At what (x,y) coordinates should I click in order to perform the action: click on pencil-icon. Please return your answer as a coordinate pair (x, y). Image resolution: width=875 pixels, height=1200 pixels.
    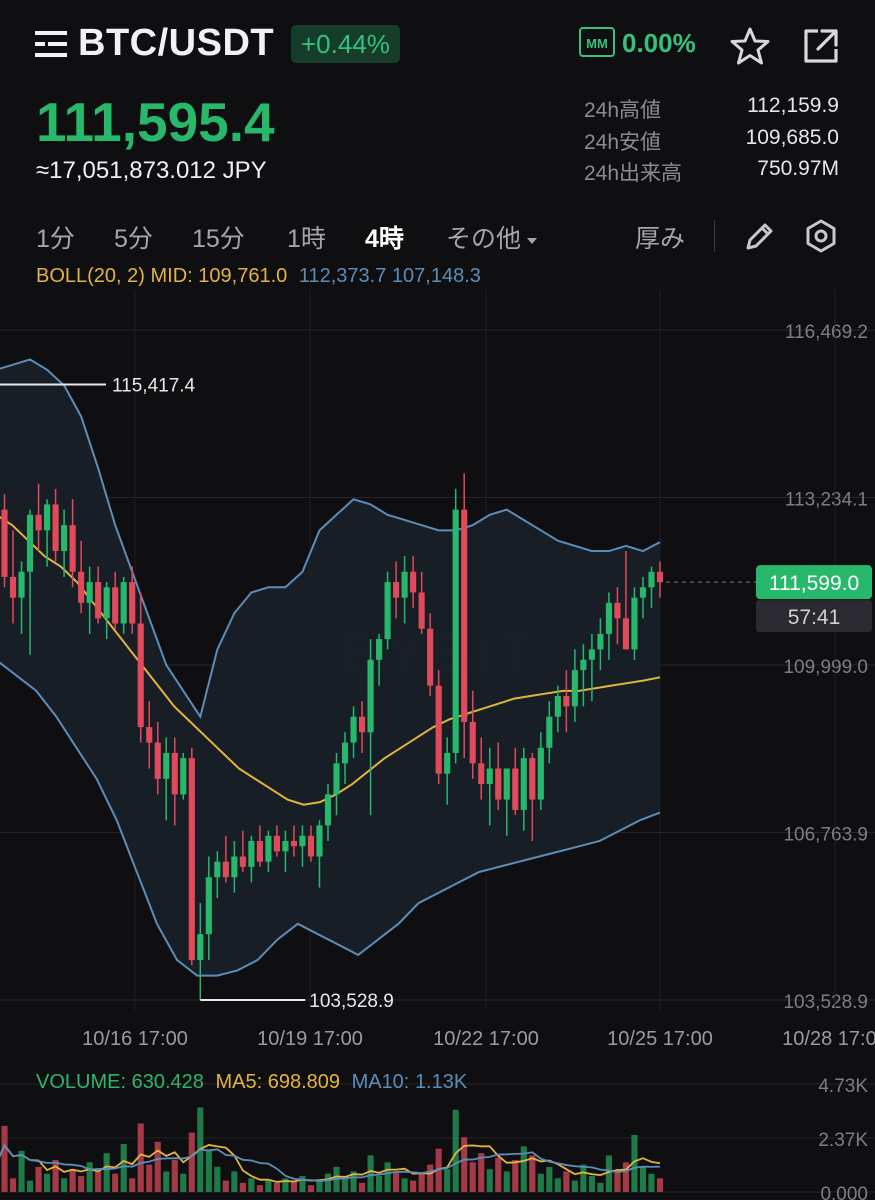
    Looking at the image, I should click on (759, 237).